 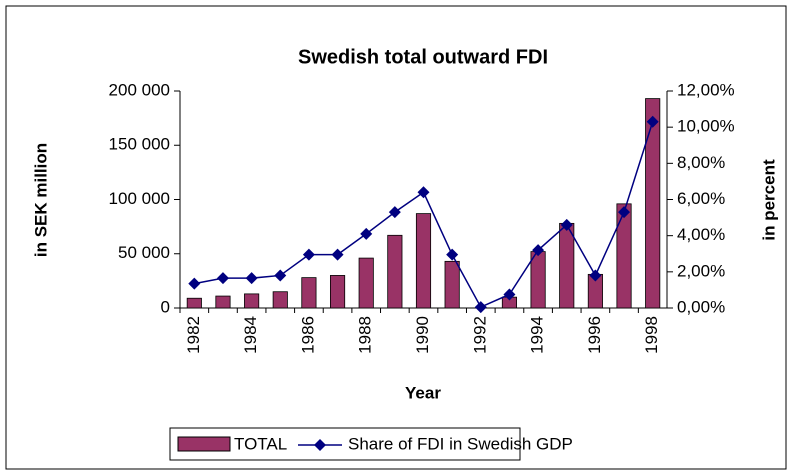 What do you see at coordinates (193, 335) in the screenshot?
I see `x-tick-label: 1982` at bounding box center [193, 335].